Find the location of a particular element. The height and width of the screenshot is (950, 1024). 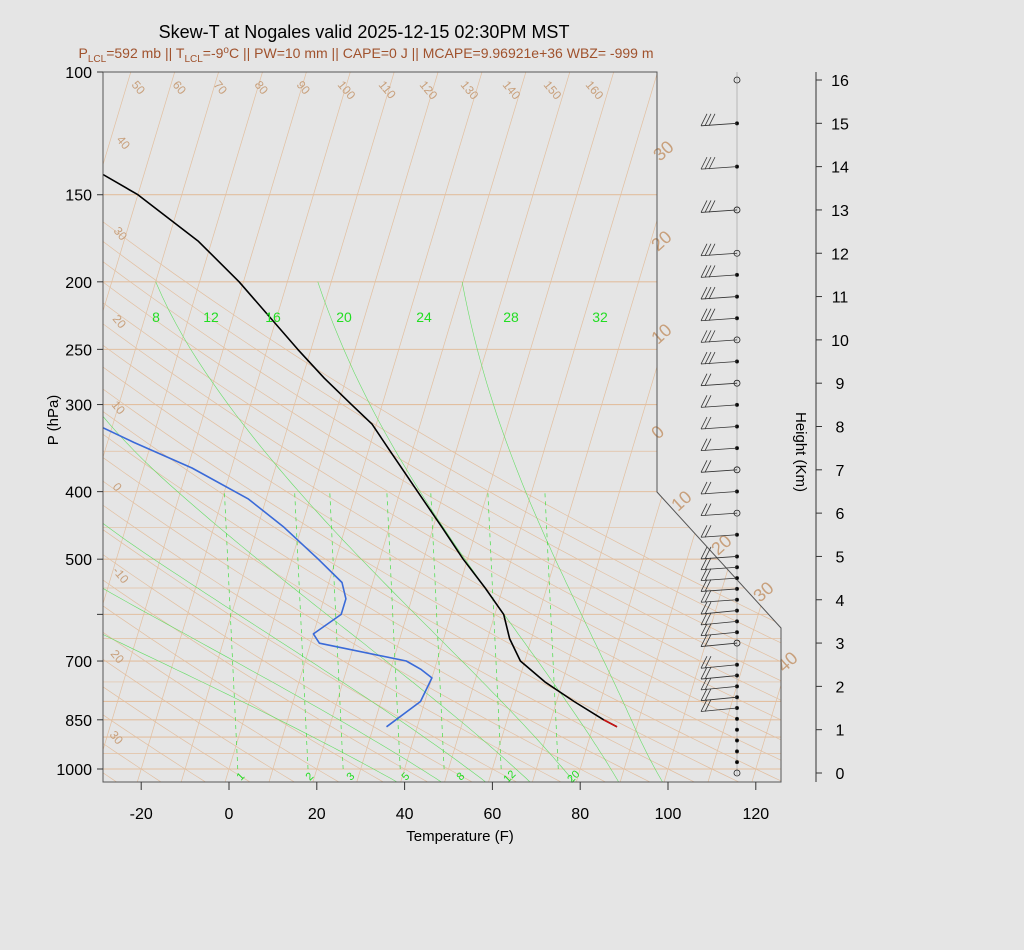

height-tick-label: 1 is located at coordinates (840, 731).